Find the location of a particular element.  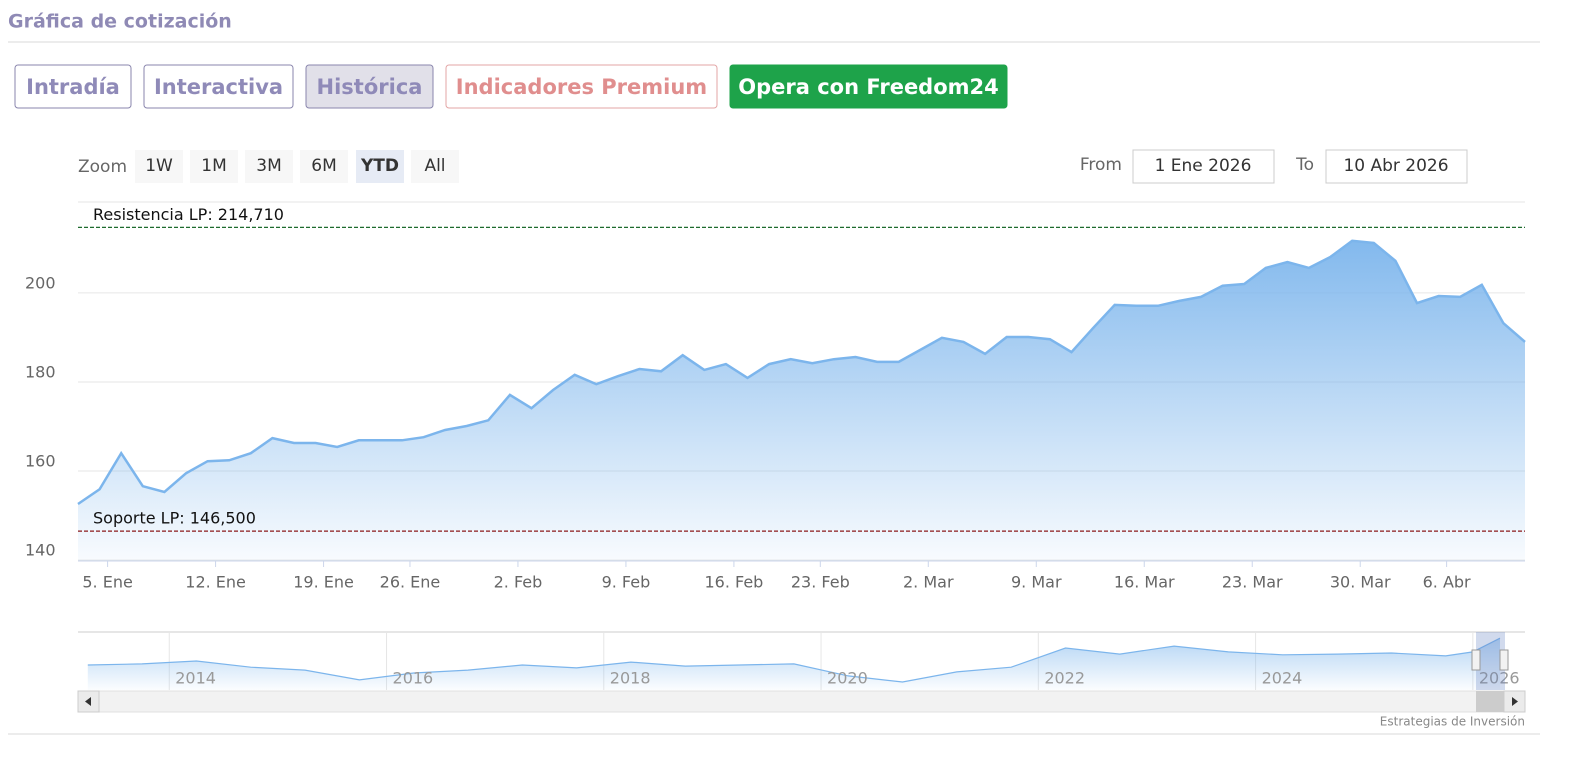

zoom-label: Zoom is located at coordinates (102, 167).